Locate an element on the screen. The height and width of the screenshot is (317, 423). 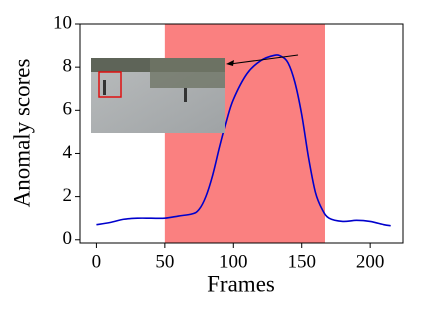
y-tick-label: 4 is located at coordinates (68, 152).